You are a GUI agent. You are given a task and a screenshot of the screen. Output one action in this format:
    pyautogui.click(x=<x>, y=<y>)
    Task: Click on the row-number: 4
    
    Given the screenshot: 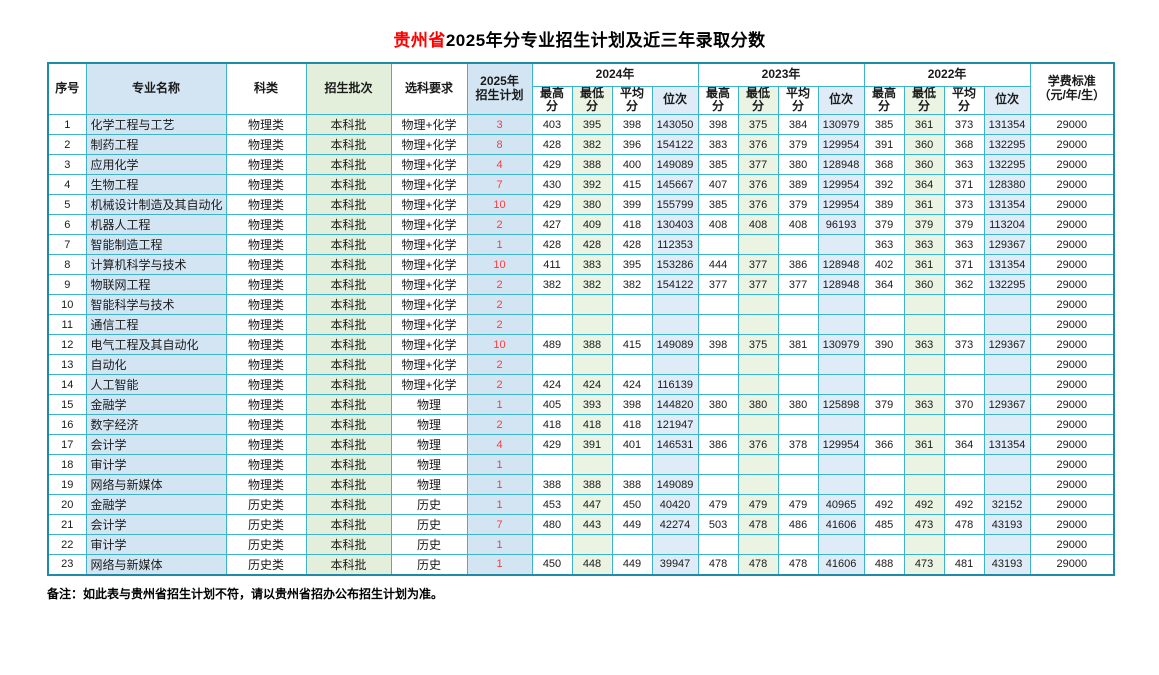 What is the action you would take?
    pyautogui.click(x=67, y=185)
    